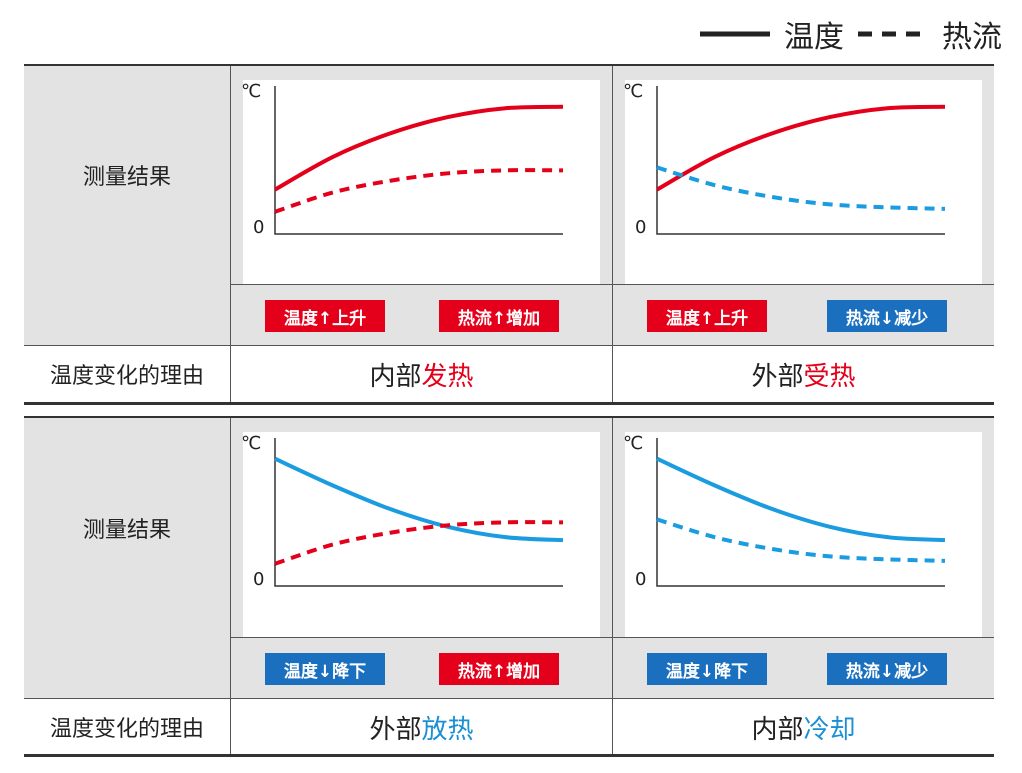 This screenshot has height=773, width=1022. Describe the element at coordinates (499, 669) in the screenshot. I see `flow-badge-2: 热流↑增加` at that location.